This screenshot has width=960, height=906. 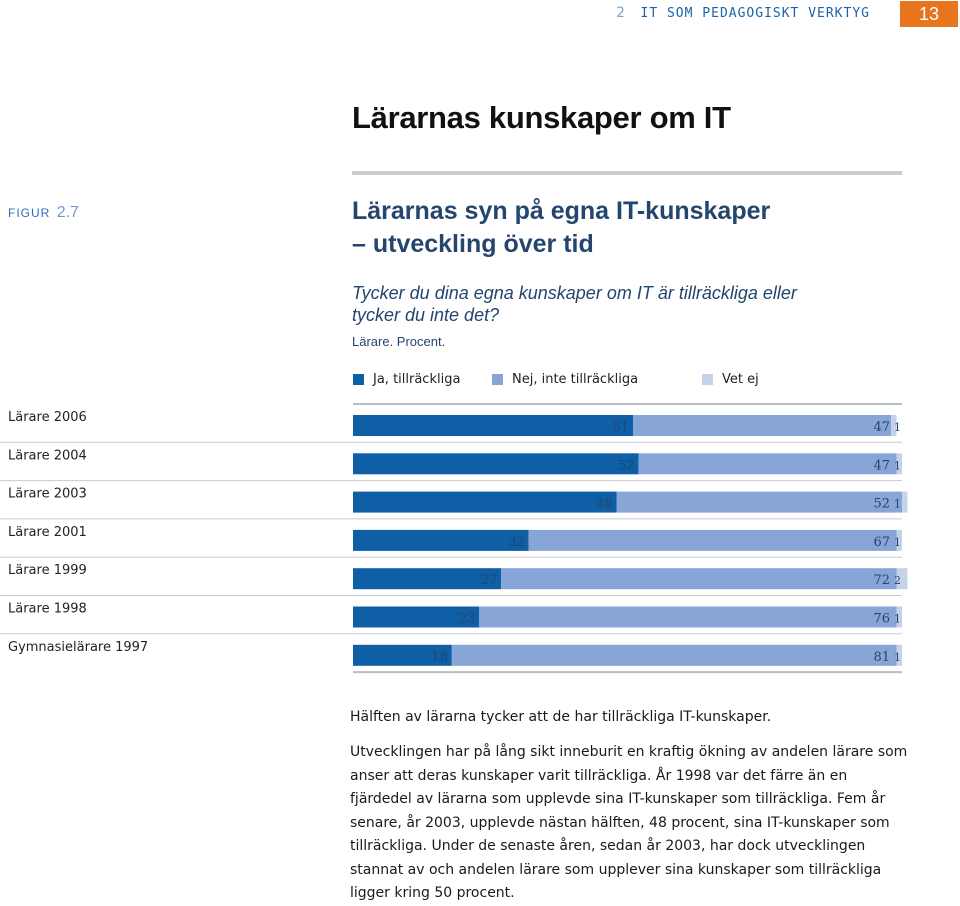 What do you see at coordinates (489, 580) in the screenshot?
I see `value-label-ja: 27` at bounding box center [489, 580].